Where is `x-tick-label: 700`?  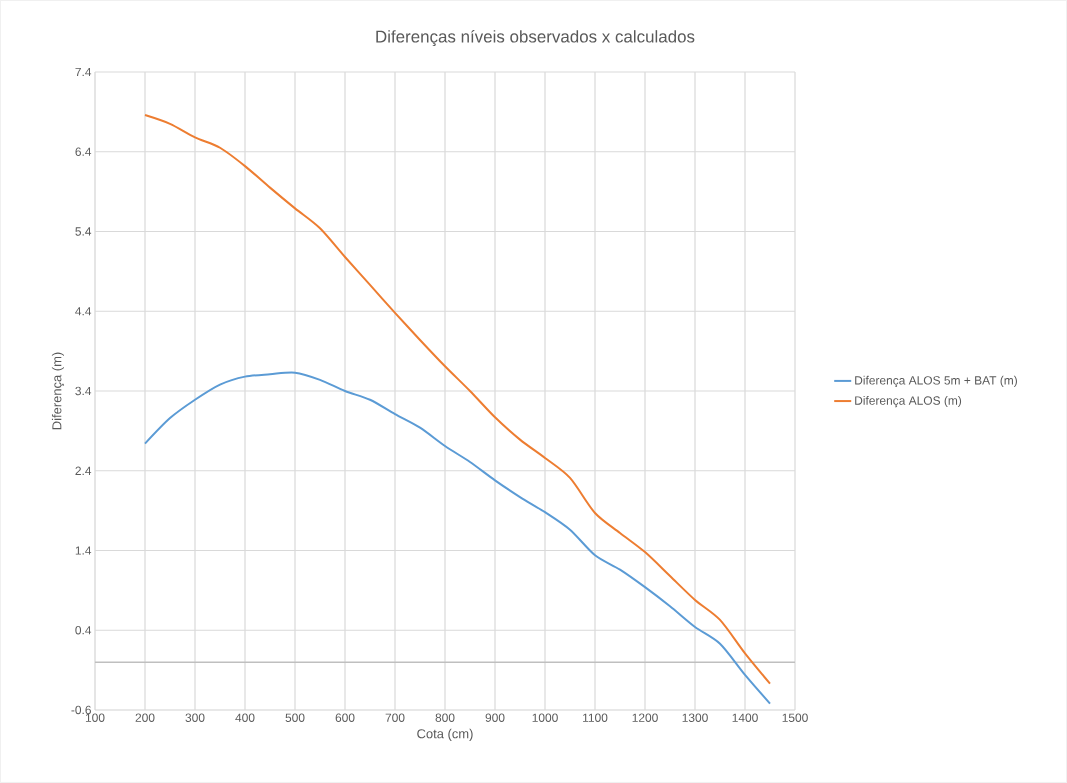 x-tick-label: 700 is located at coordinates (395, 717).